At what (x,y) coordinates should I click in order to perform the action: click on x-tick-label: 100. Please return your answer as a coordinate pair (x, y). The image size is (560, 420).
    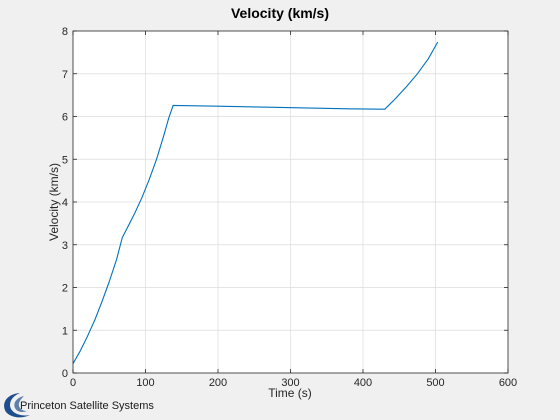
    Looking at the image, I should click on (145, 383).